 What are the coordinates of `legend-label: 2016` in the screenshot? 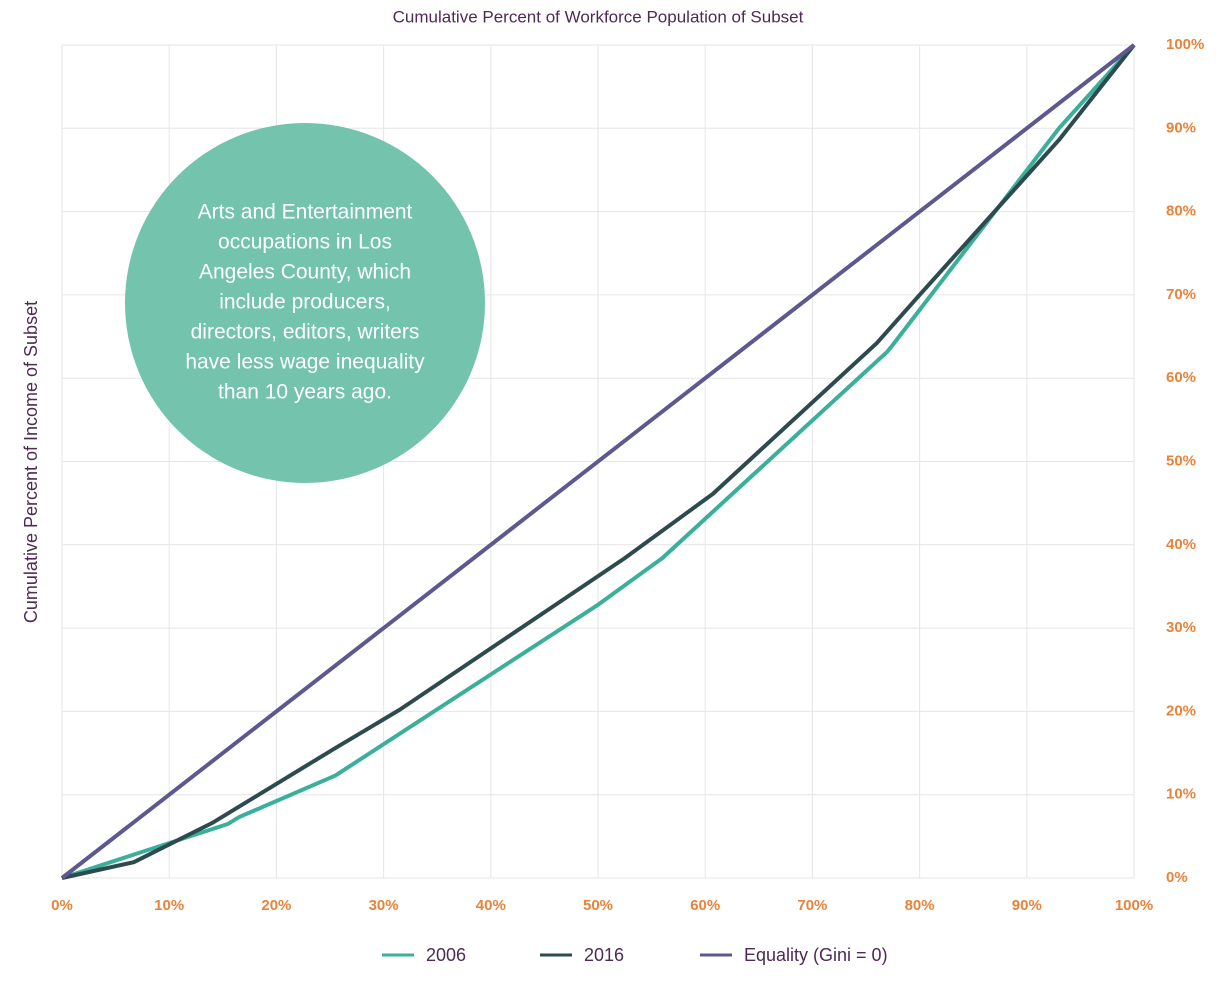 It's located at (604, 955).